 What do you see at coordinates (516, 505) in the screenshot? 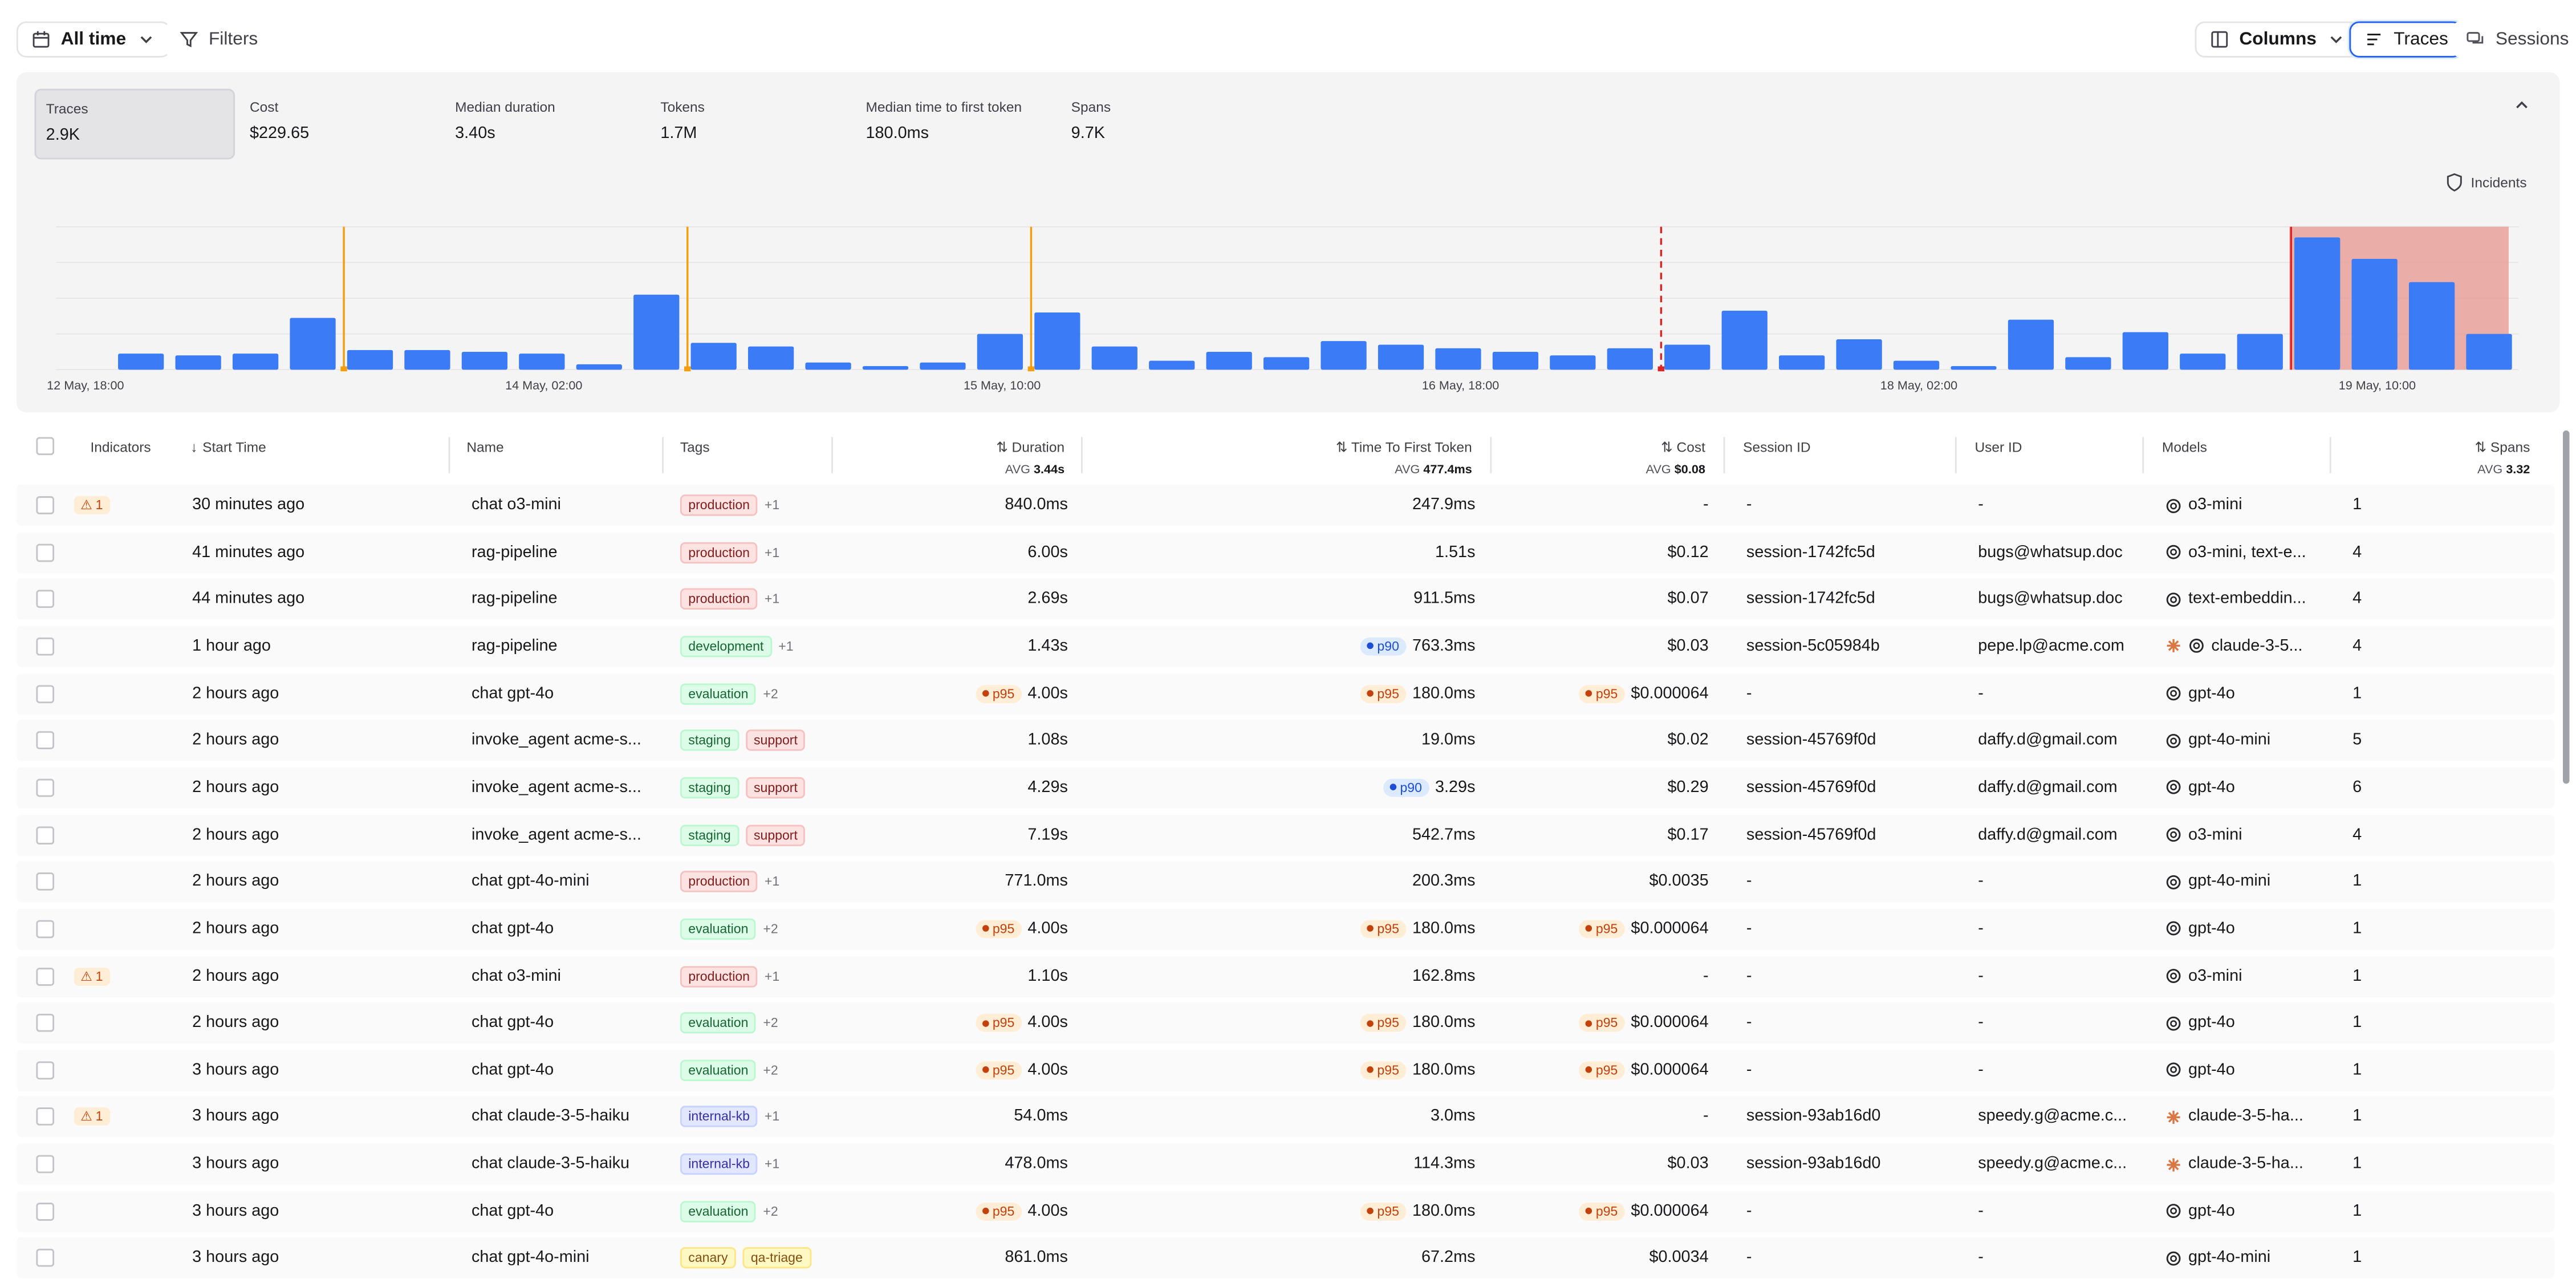
I see `trace-name: chat o3-mini` at bounding box center [516, 505].